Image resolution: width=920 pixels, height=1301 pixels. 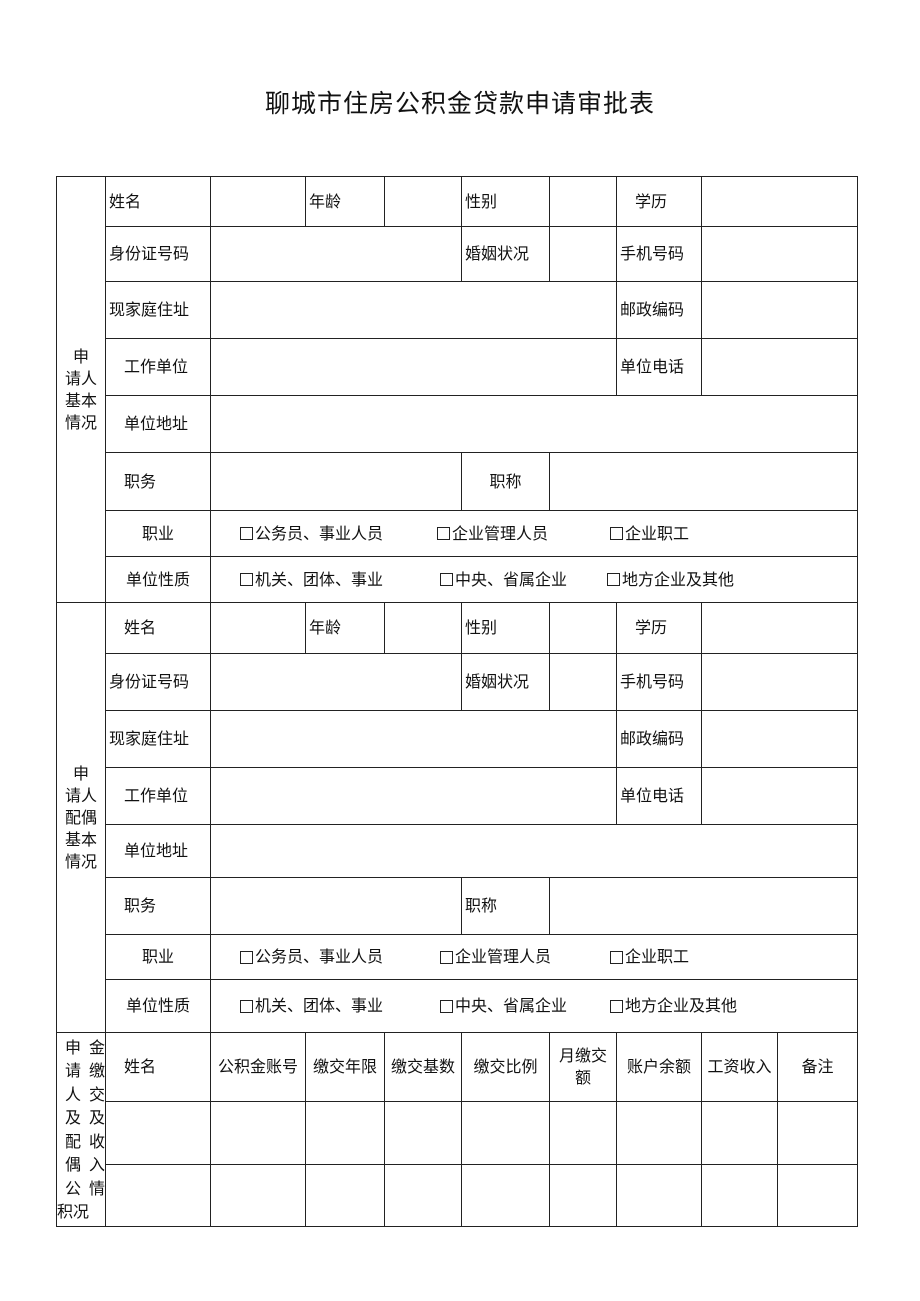 What do you see at coordinates (583, 1067) in the screenshot?
I see `column-header: 月缴交 额` at bounding box center [583, 1067].